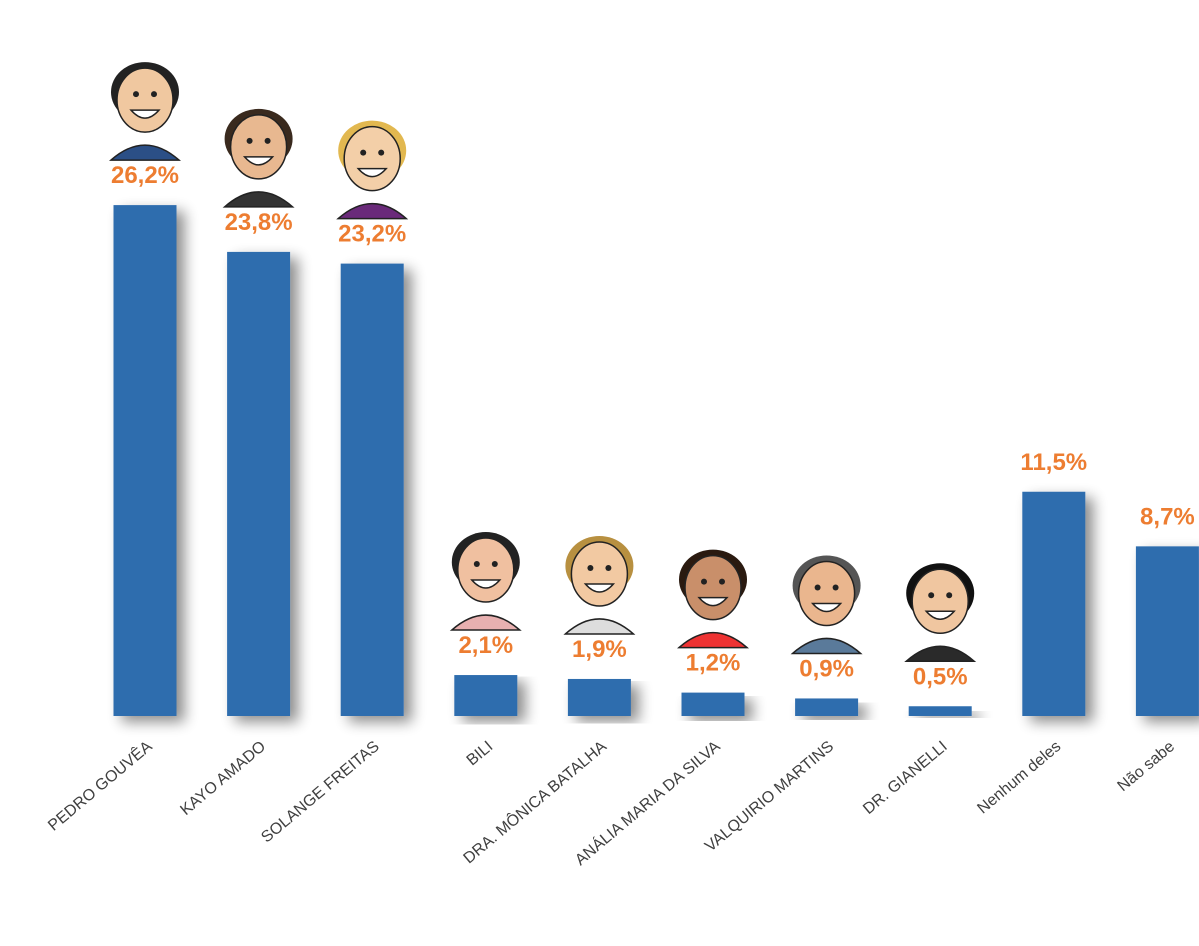 This screenshot has width=1199, height=946. Describe the element at coordinates (100, 785) in the screenshot. I see `x-tick-label: PEDRO GOUVÊA` at that location.